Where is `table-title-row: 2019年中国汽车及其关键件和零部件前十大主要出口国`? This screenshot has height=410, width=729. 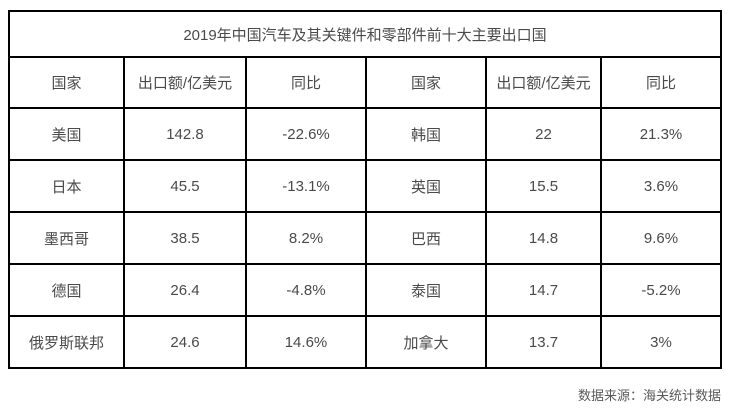
table-title-row: 2019年中国汽车及其关键件和零部件前十大主要出口国 is located at coordinates (365, 34).